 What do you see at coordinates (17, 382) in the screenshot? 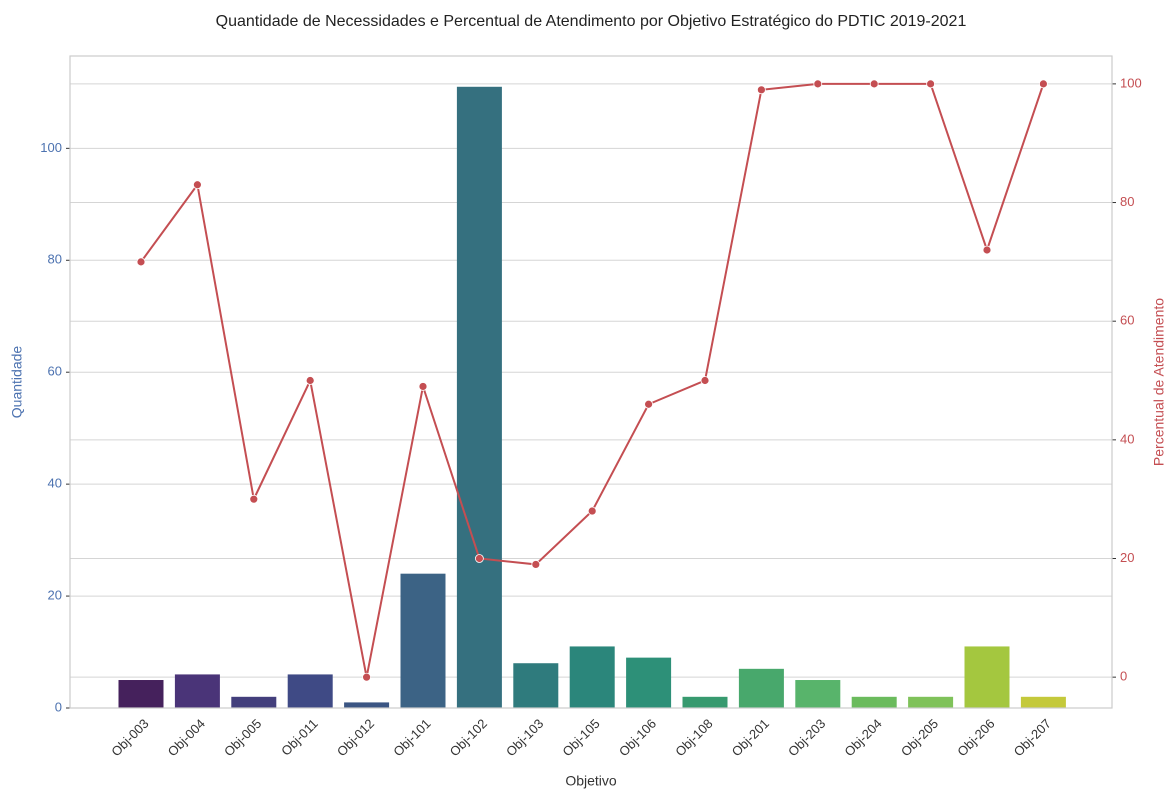
I see `y-axis-label: Quantidade` at bounding box center [17, 382].